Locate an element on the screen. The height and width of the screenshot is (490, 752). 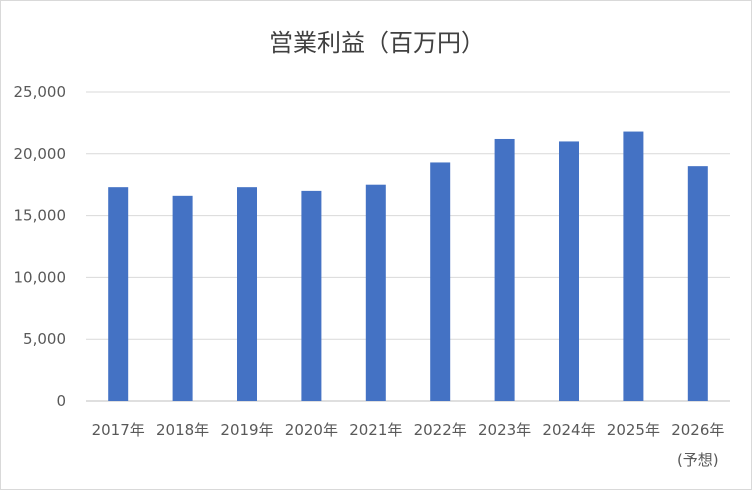
x-tick-label: 2022年 is located at coordinates (440, 430).